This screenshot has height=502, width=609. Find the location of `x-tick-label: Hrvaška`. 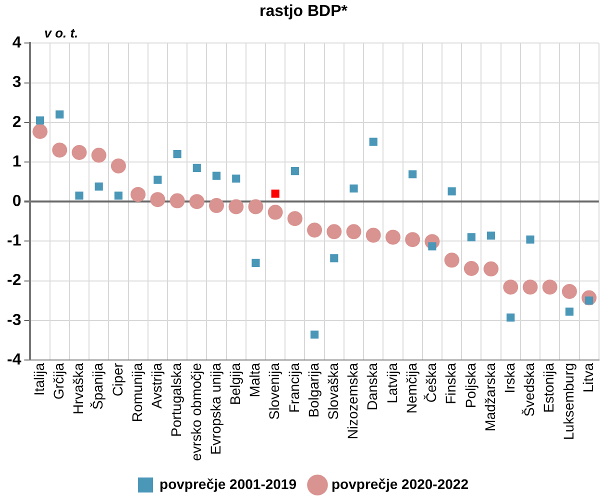

x-tick-label: Hrvaška is located at coordinates (78, 388).